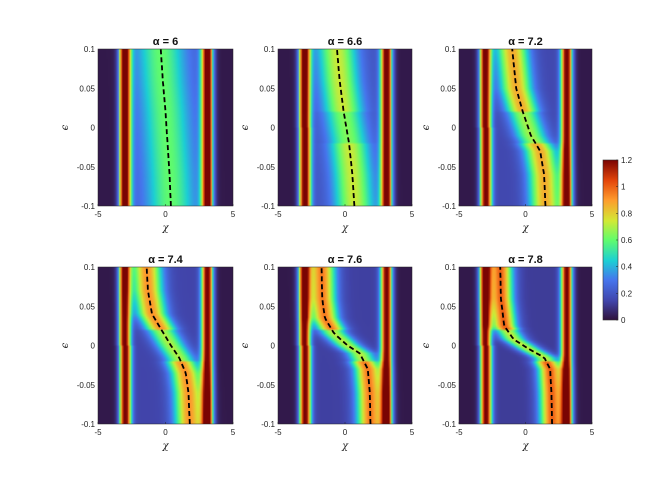 Image resolution: width=664 pixels, height=487 pixels. What do you see at coordinates (345, 42) in the screenshot?
I see `panel-title: α = 6.6` at bounding box center [345, 42].